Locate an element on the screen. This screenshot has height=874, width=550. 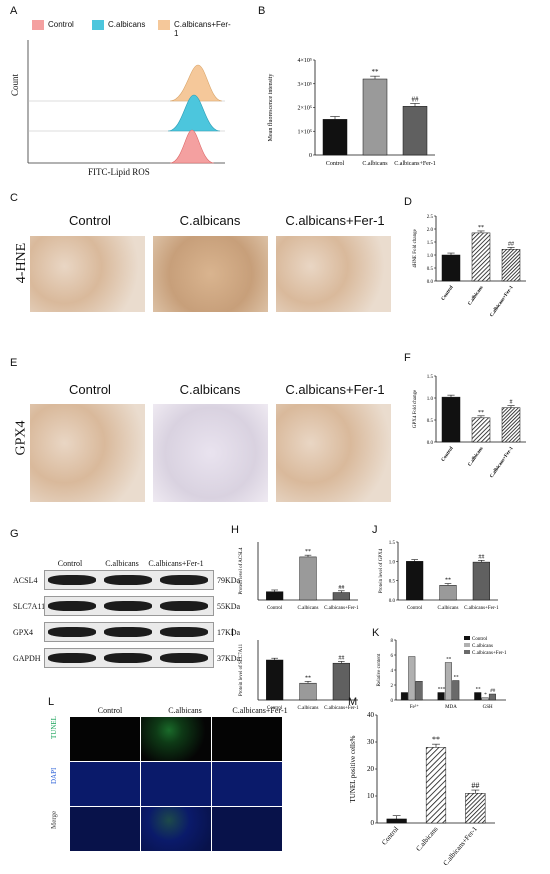
panel-label-i: I is located at coordinates (233, 633).